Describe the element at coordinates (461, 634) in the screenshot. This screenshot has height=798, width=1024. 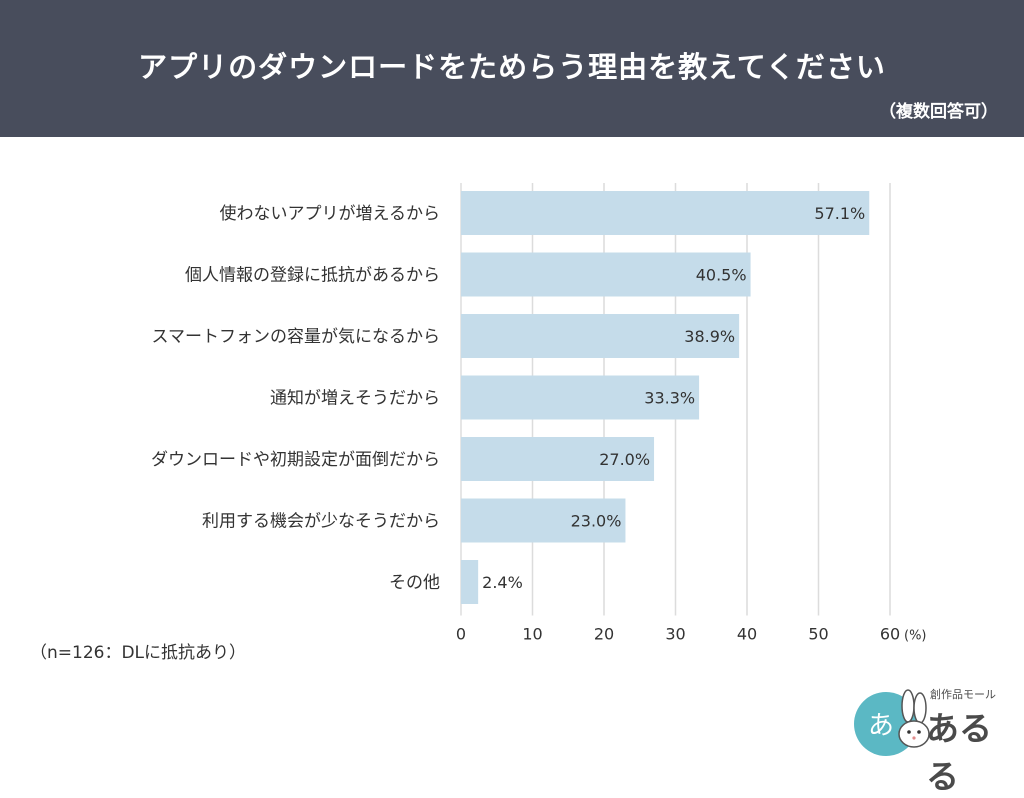
I see `x-tick-label: 0` at that location.